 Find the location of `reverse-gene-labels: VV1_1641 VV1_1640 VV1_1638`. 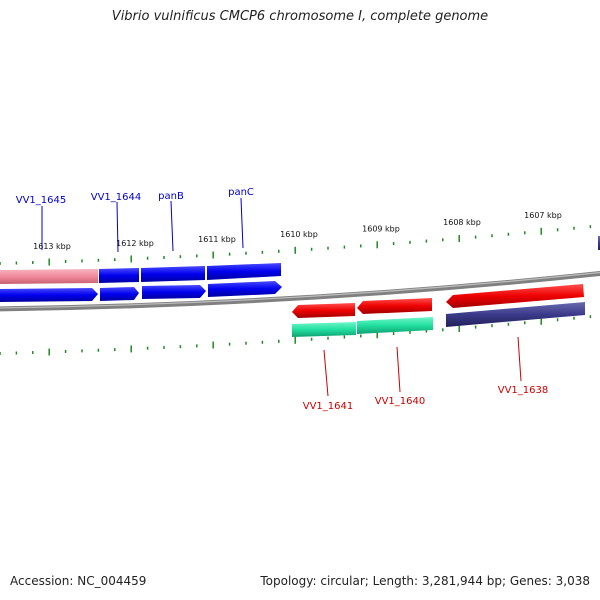

reverse-gene-labels: VV1_1641 VV1_1640 VV1_1638 is located at coordinates (426, 374).